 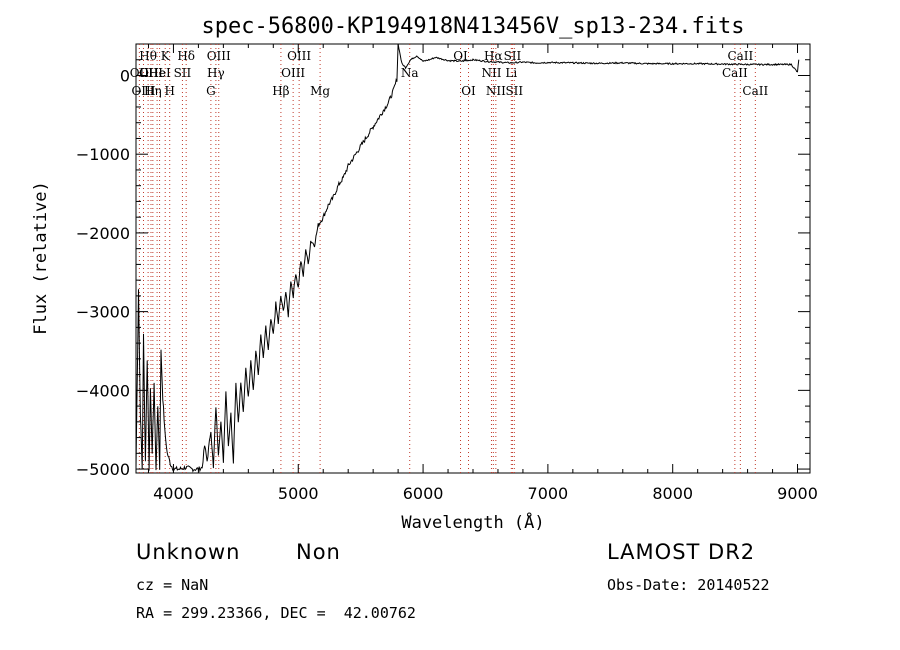 What do you see at coordinates (125, 75) in the screenshot?
I see `y-tick-label: 0` at bounding box center [125, 75].